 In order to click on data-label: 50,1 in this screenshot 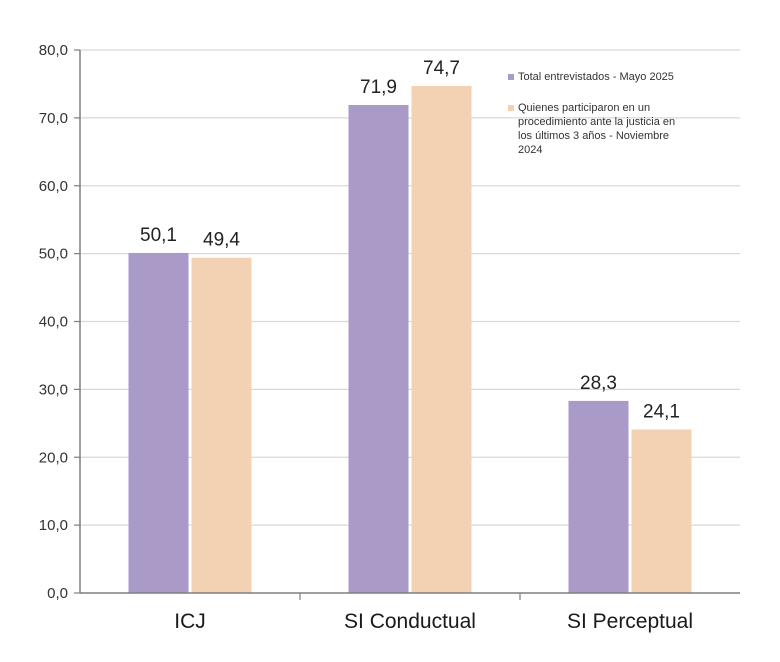, I will do `click(158, 235)`.